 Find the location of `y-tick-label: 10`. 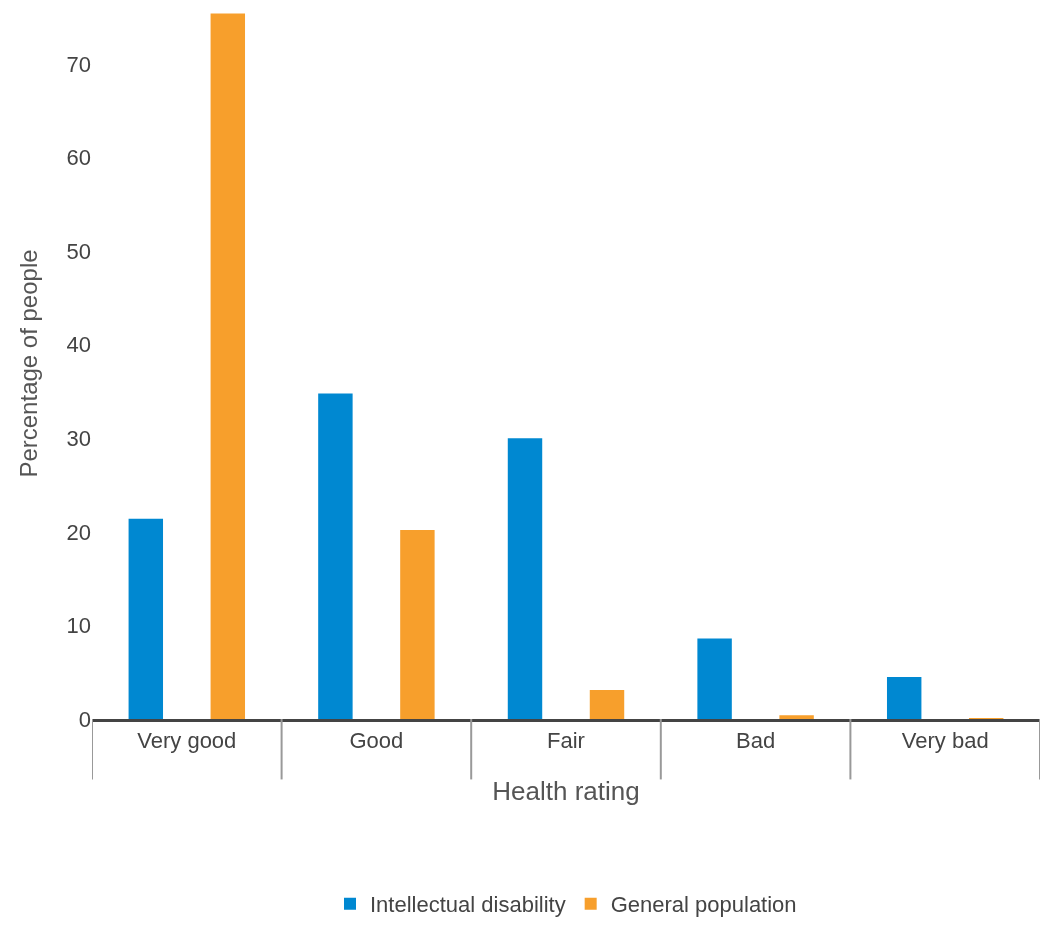

y-tick-label: 10 is located at coordinates (78, 626).